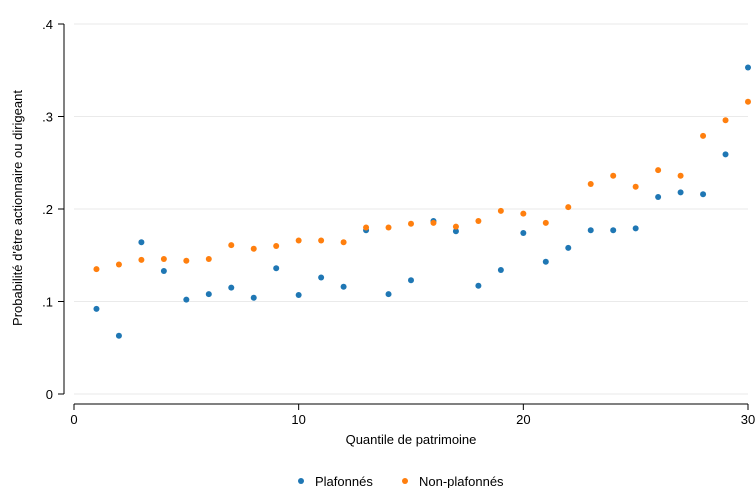  Describe the element at coordinates (49, 394) in the screenshot. I see `y-tick-label: 0` at that location.